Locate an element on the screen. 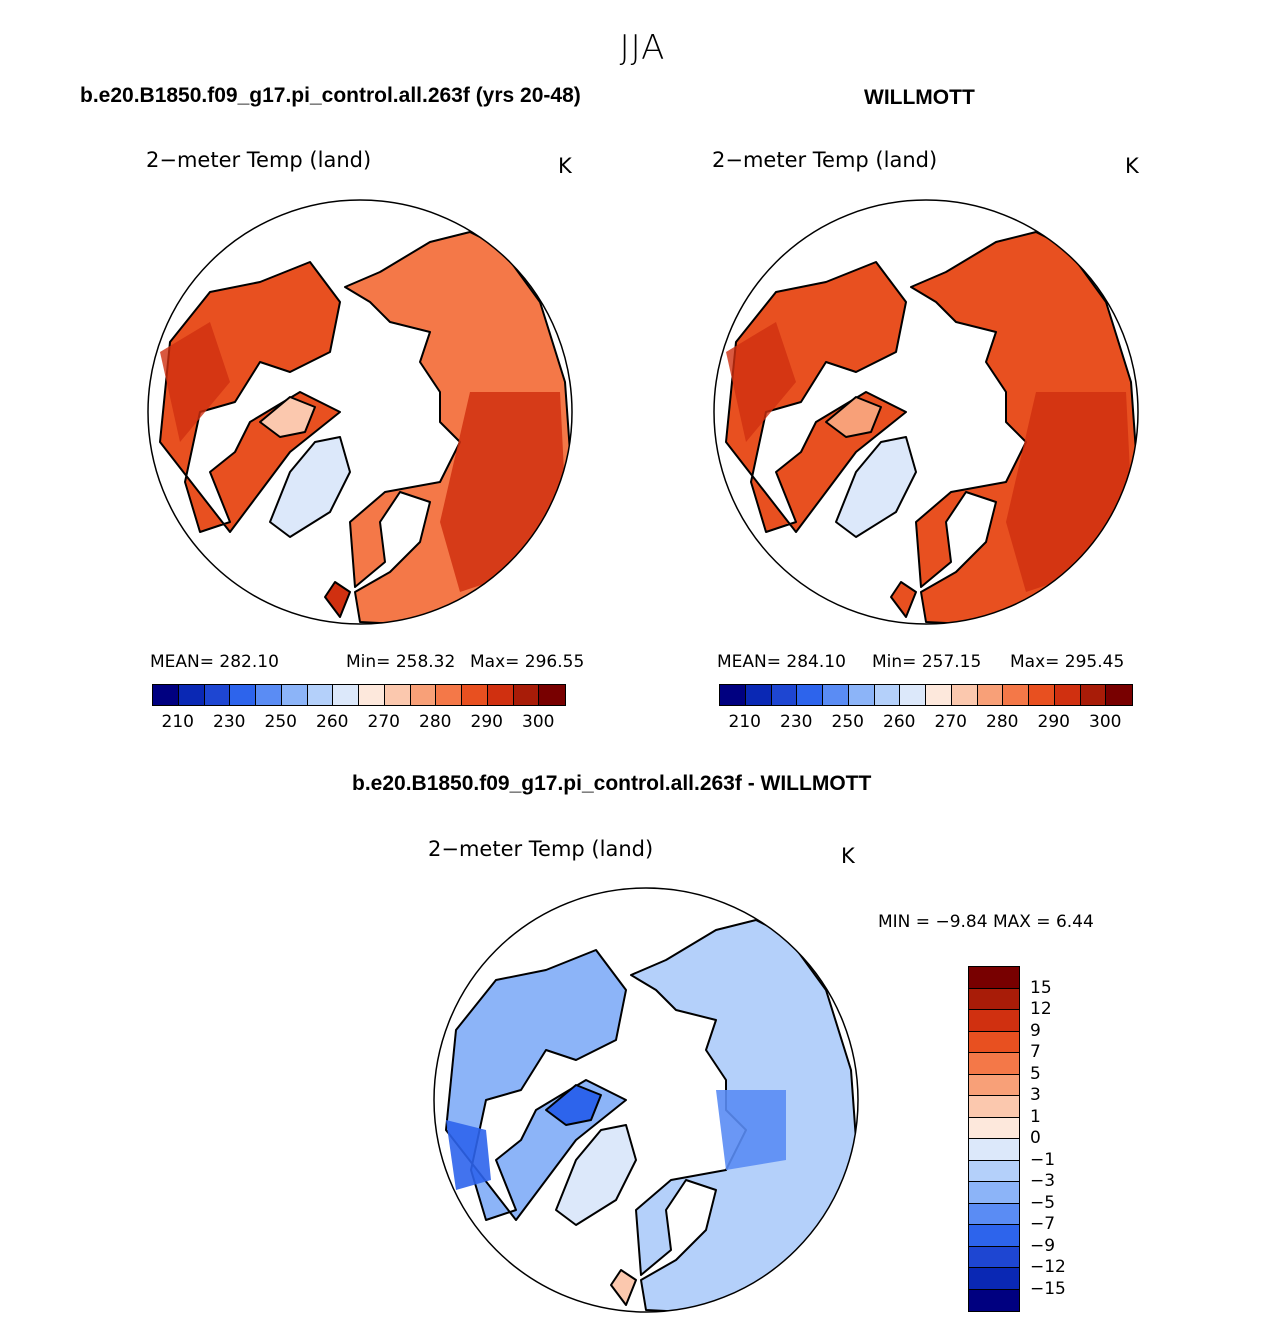 This screenshot has height=1320, width=1285. model-mean: MEAN= 282.10 is located at coordinates (214, 662).